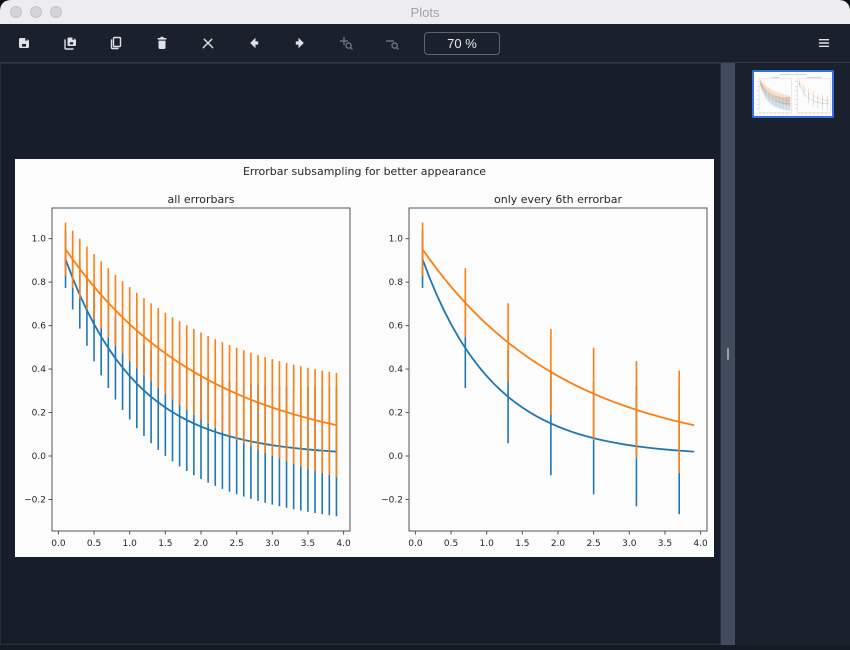  I want to click on thumbnail-image, so click(793, 94).